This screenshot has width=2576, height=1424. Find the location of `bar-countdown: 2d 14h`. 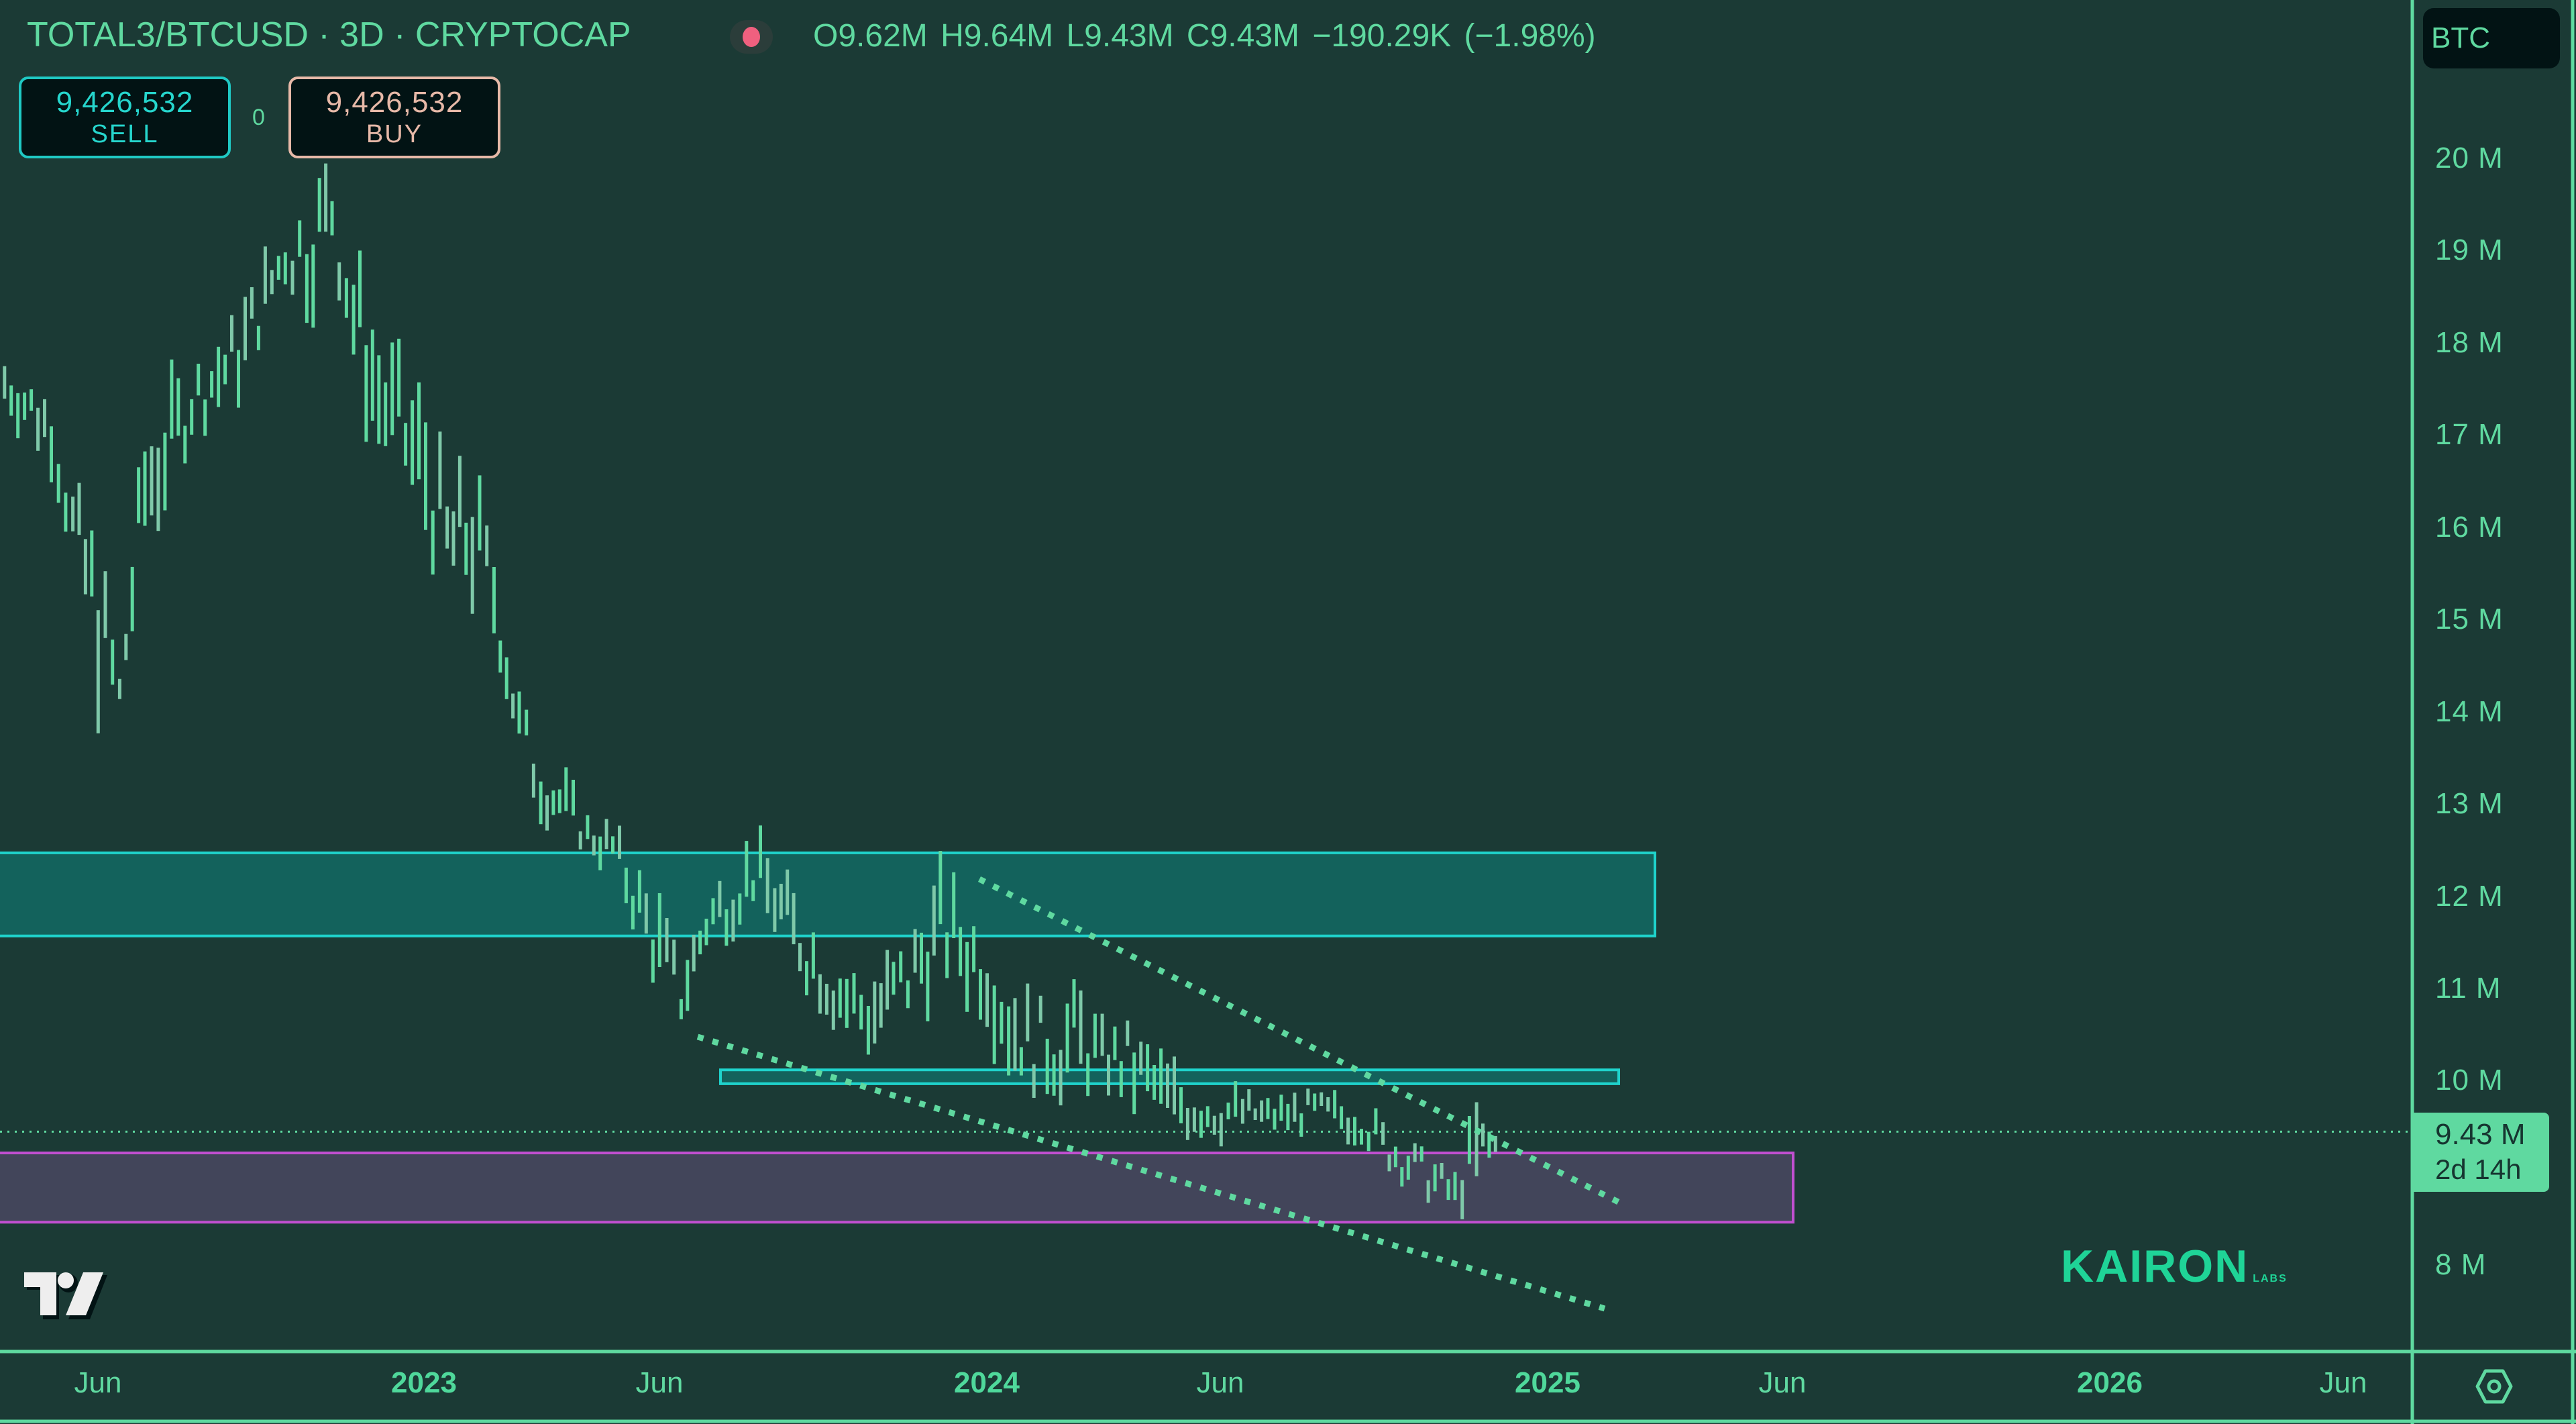

bar-countdown: 2d 14h is located at coordinates (2478, 1169).